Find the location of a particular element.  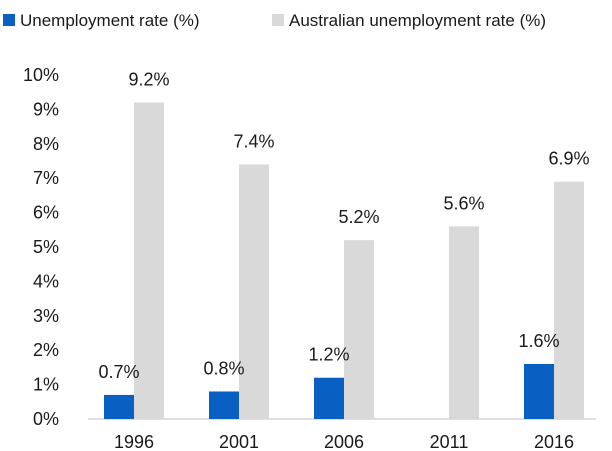

x-tick-label: 1996 is located at coordinates (134, 441).